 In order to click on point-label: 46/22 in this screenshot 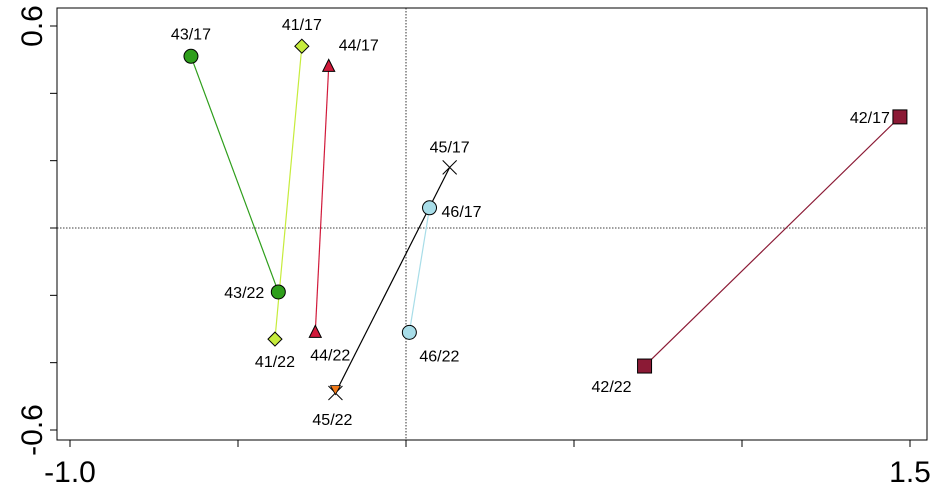, I will do `click(439, 356)`.